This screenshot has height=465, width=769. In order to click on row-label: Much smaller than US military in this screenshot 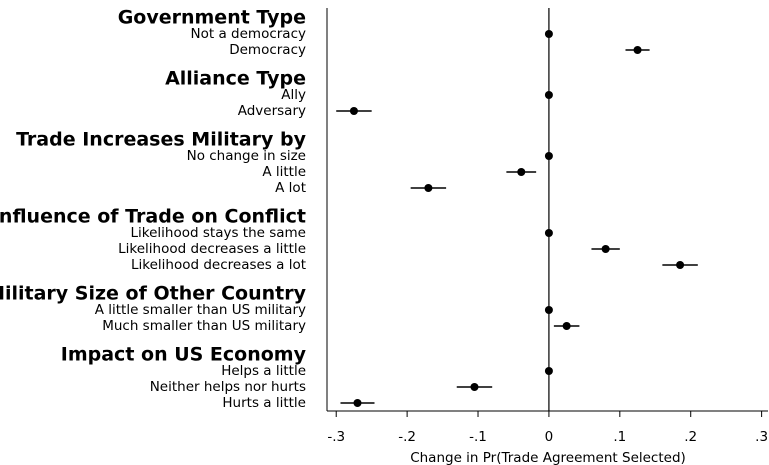, I will do `click(204, 326)`.